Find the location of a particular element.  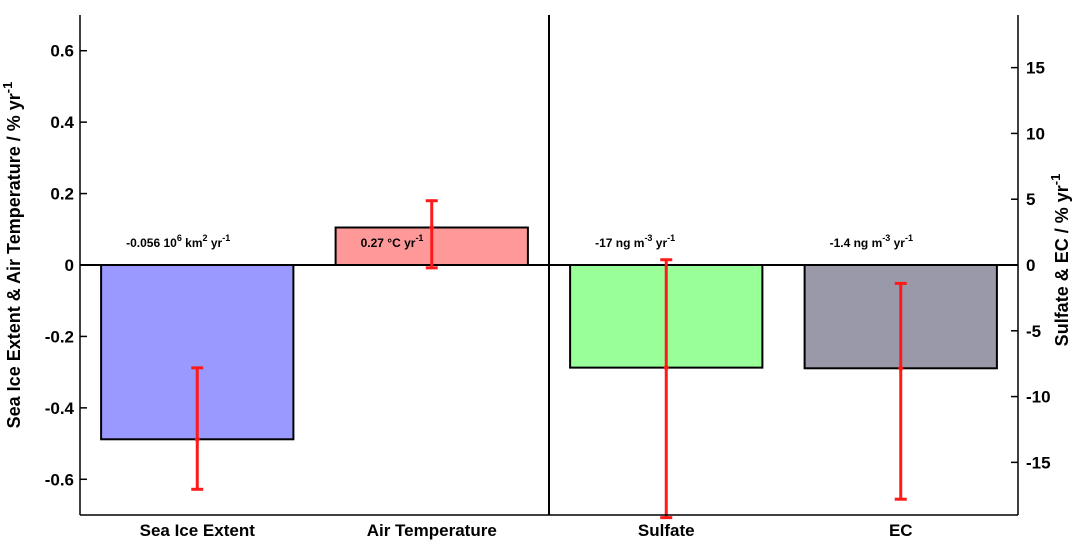

category-label-2: Sulfate is located at coordinates (666, 530).